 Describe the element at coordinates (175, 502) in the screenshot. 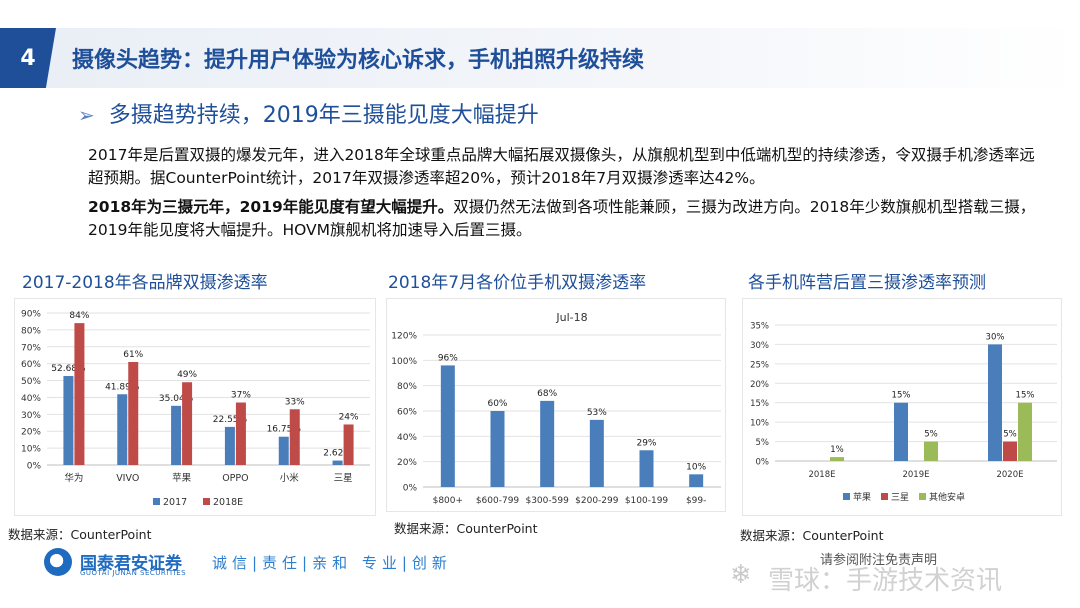

I see `legend-label: 2017` at that location.